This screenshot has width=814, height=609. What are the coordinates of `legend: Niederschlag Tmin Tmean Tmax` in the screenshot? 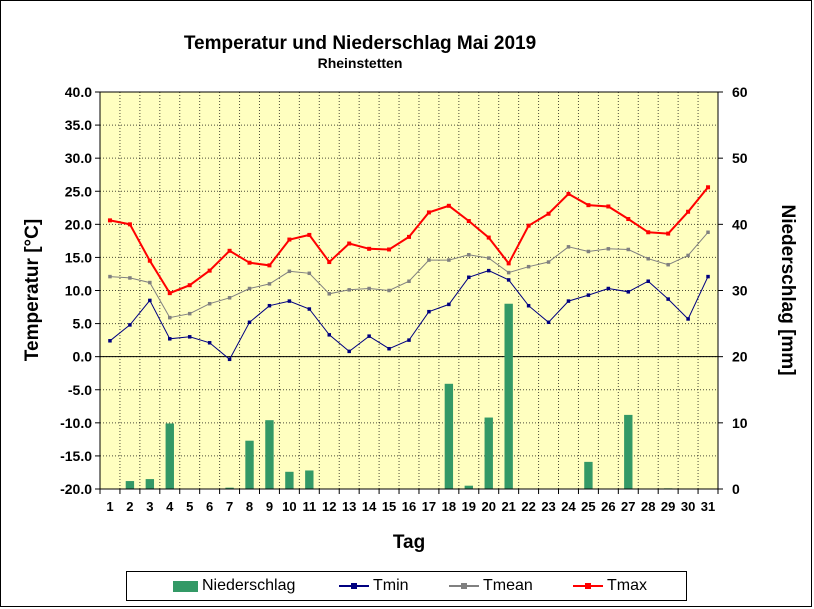 It's located at (406, 586).